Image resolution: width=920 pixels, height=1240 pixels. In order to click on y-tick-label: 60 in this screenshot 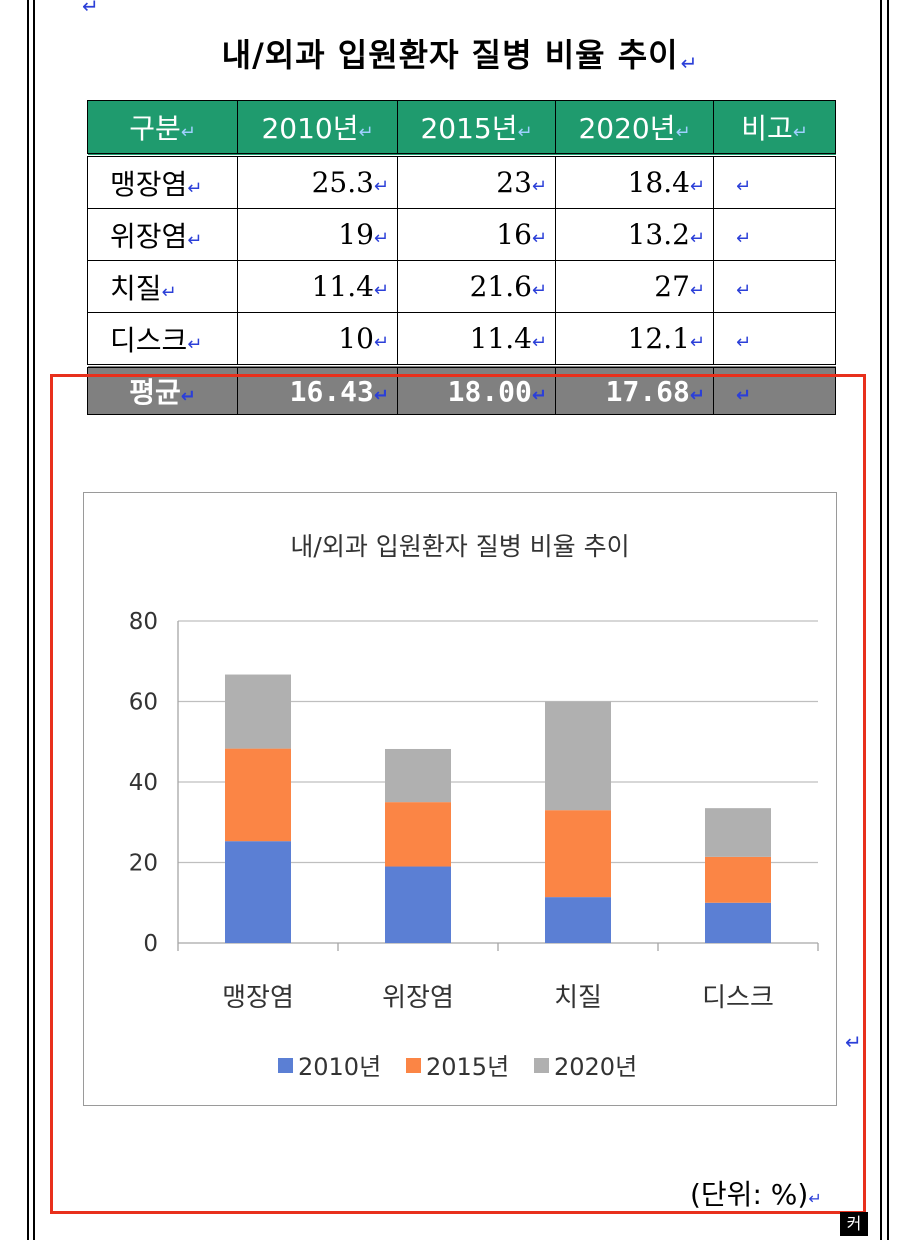, I will do `click(143, 703)`.